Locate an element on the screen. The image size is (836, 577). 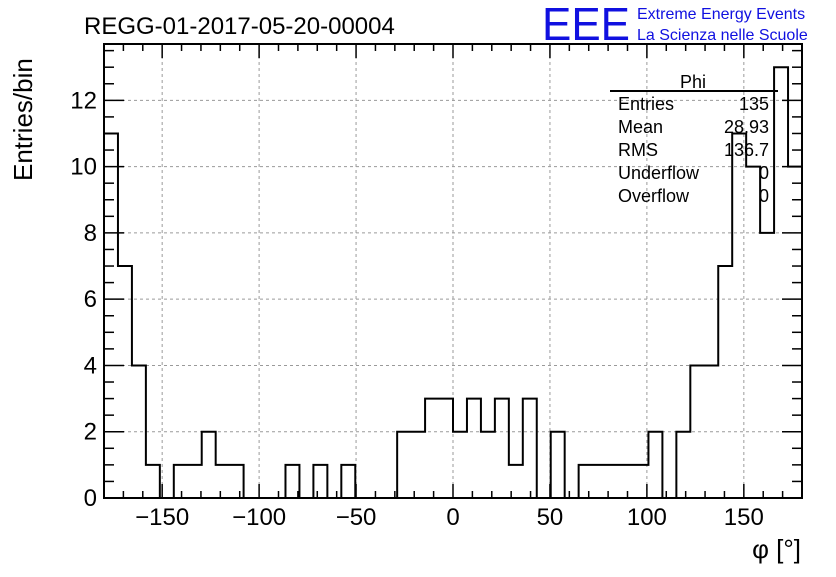
stats-value-underflow: 0 is located at coordinates (764, 173).